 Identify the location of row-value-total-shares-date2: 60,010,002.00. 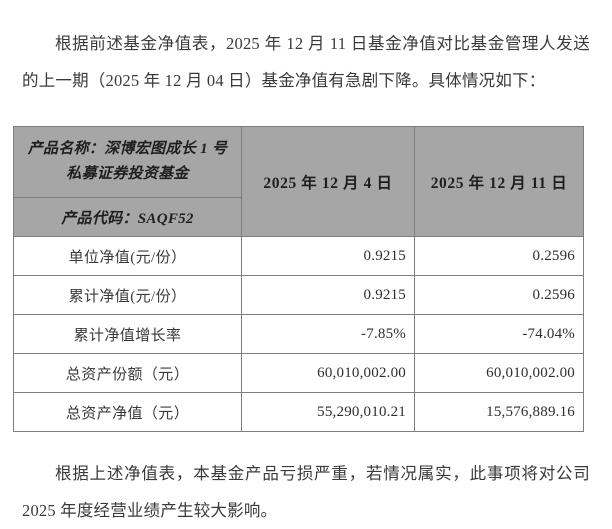
(499, 373).